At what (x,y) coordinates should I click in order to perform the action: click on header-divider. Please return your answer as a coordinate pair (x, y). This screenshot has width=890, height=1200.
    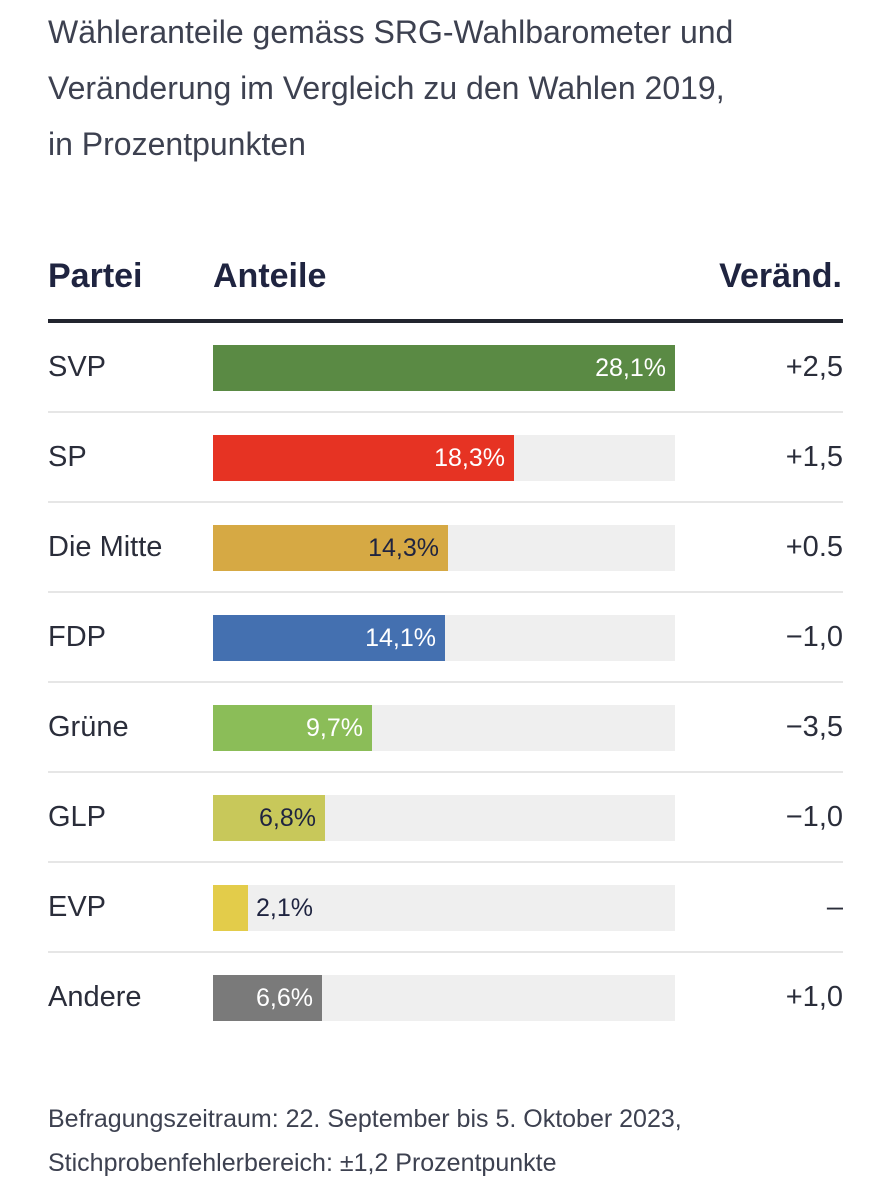
    Looking at the image, I should click on (445, 321).